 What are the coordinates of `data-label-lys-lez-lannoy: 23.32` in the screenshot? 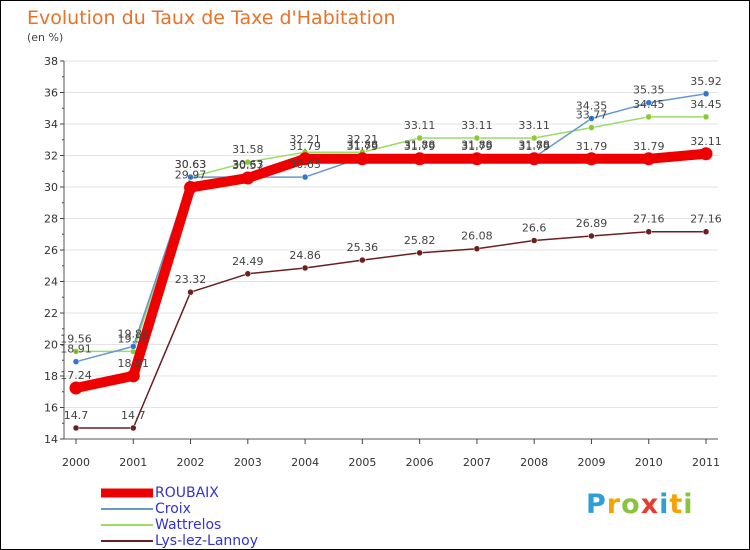 It's located at (191, 279).